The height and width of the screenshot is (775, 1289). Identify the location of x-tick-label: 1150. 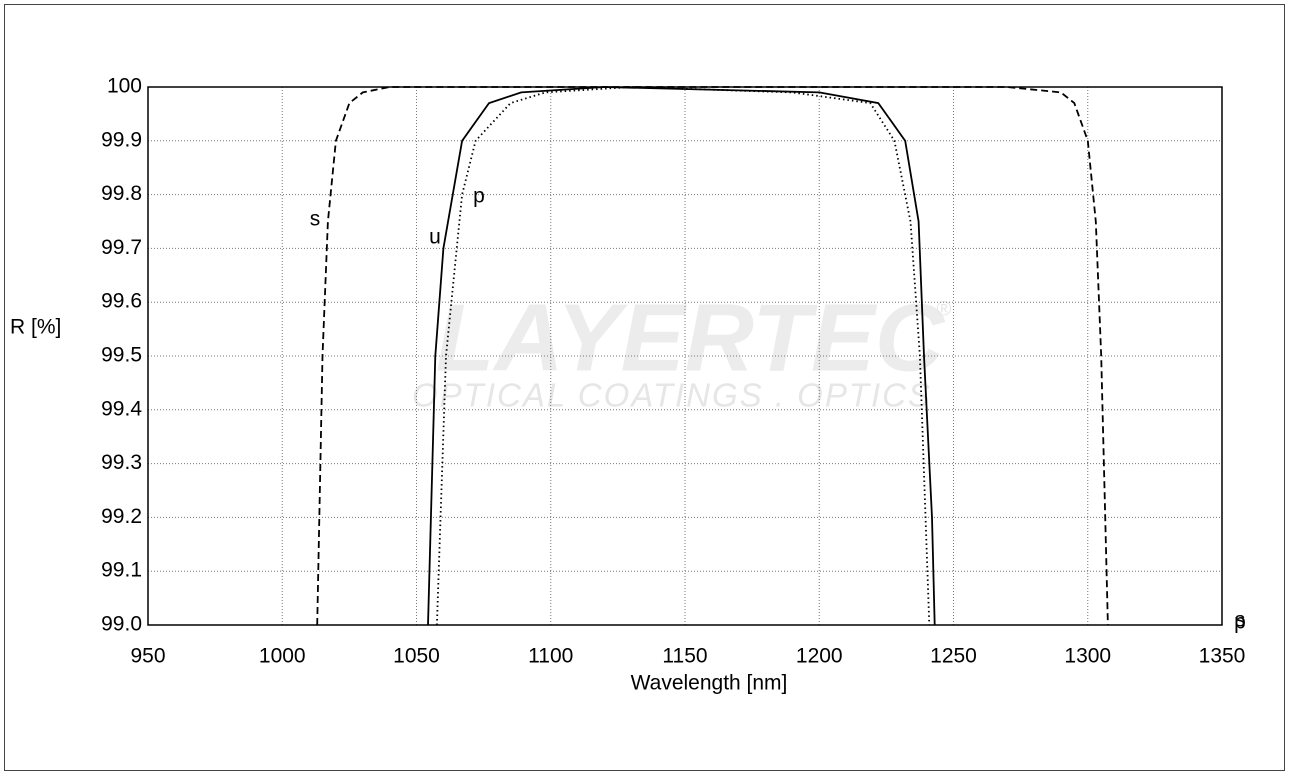
(684, 656).